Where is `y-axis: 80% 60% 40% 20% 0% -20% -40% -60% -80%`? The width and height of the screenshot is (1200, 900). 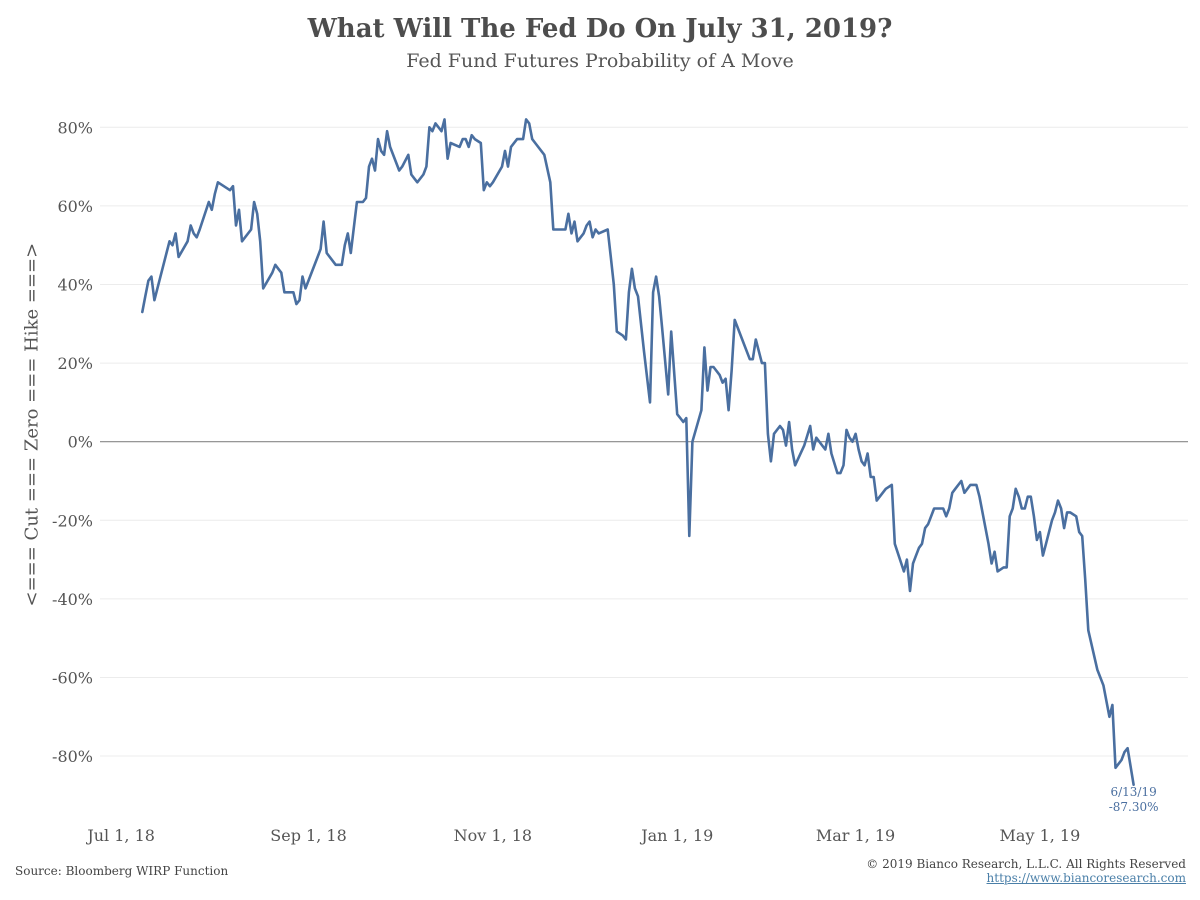 y-axis: 80% 60% 40% 20% 0% -20% -40% -60% -80% is located at coordinates (72, 442).